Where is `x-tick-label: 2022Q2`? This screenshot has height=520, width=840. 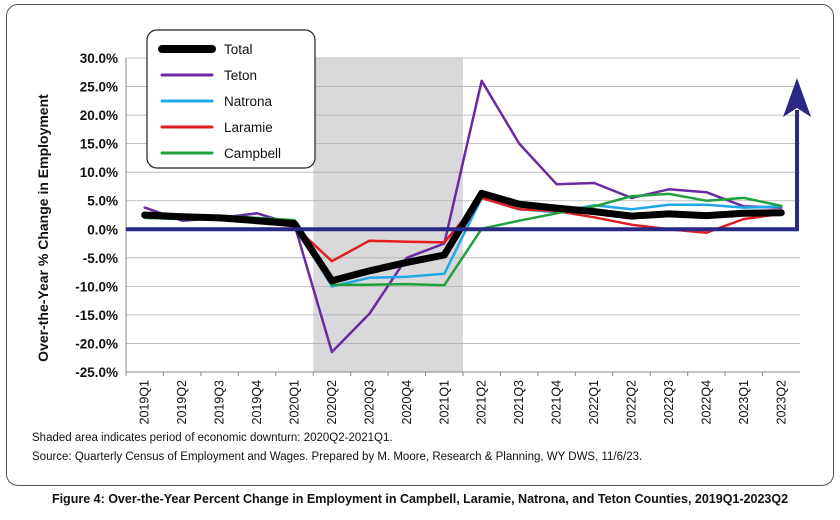
x-tick-label: 2022Q2 is located at coordinates (632, 402).